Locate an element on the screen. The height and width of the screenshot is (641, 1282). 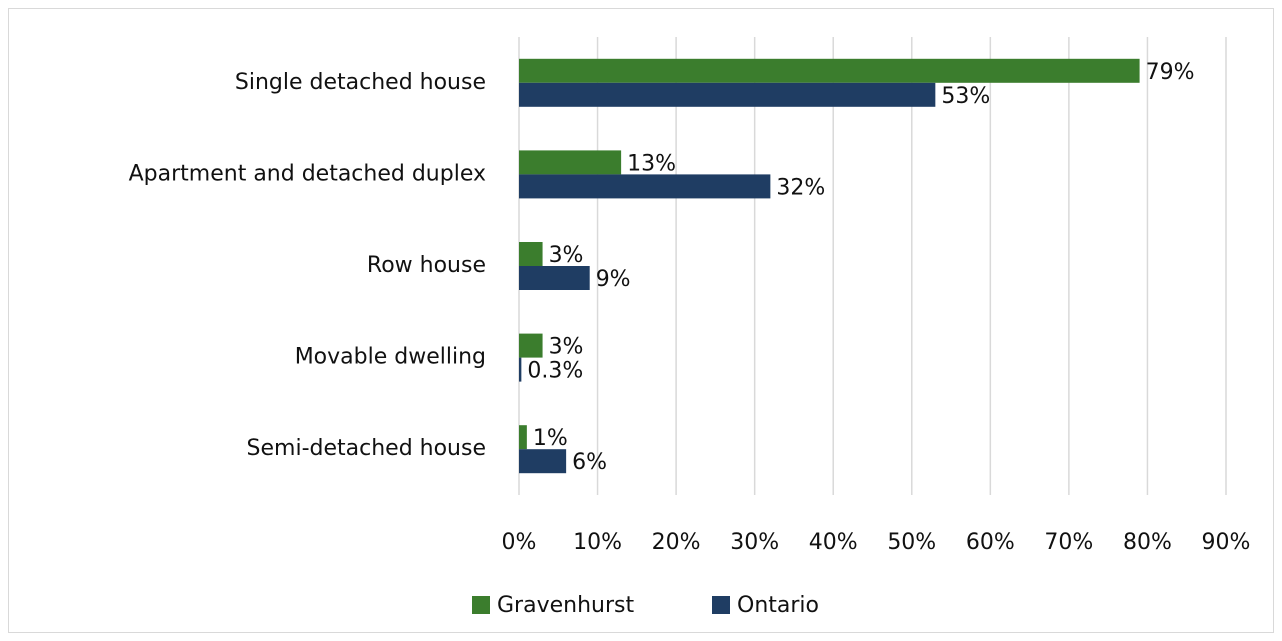
y-tick-label: Semi-detached house is located at coordinates (366, 448).